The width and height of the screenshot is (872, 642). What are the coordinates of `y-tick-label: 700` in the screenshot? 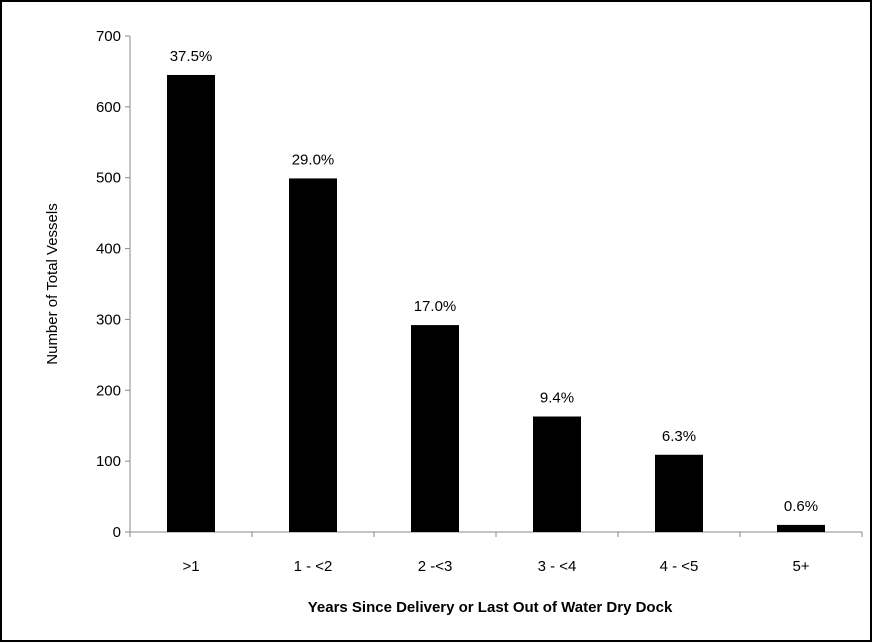 It's located at (108, 36).